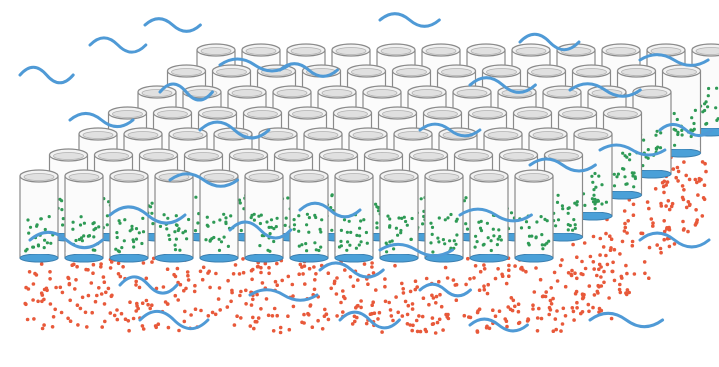 The width and height of the screenshot is (719, 367). What do you see at coordinates (39, 216) in the screenshot?
I see `cylinder` at bounding box center [39, 216].